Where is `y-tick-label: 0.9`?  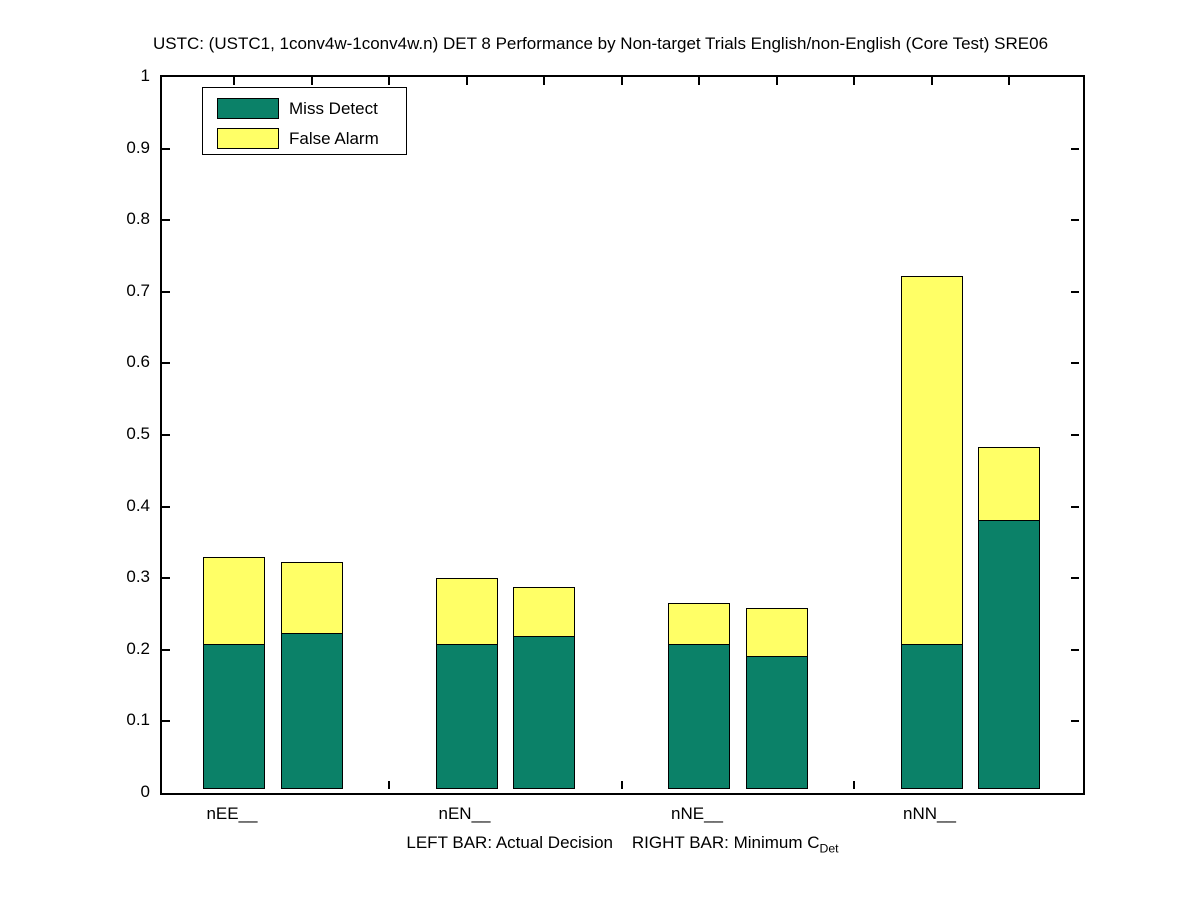 y-tick-label: 0.9 is located at coordinates (138, 147).